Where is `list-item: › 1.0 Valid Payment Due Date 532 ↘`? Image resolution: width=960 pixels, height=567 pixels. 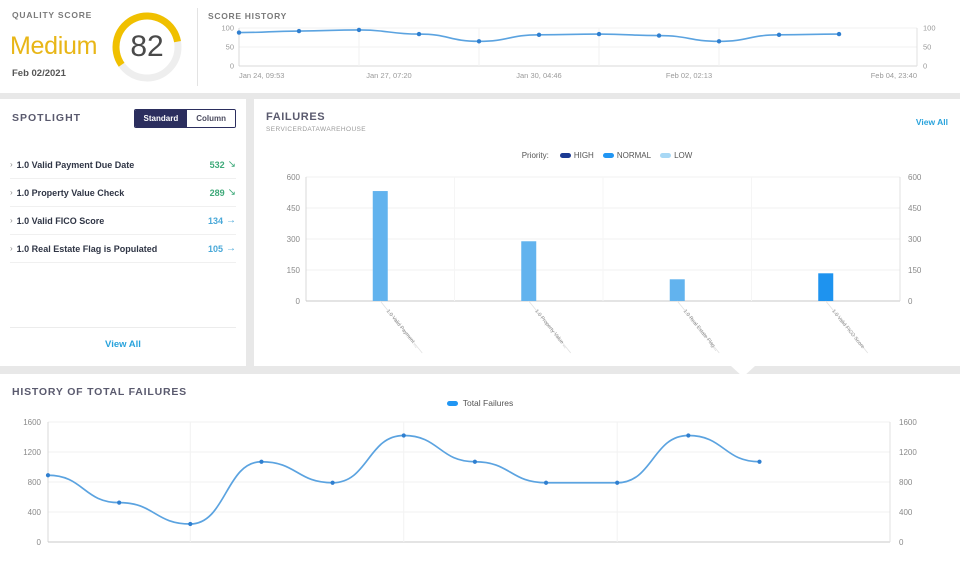
list-item: › 1.0 Valid Payment Due Date 532 ↘ is located at coordinates (123, 165).